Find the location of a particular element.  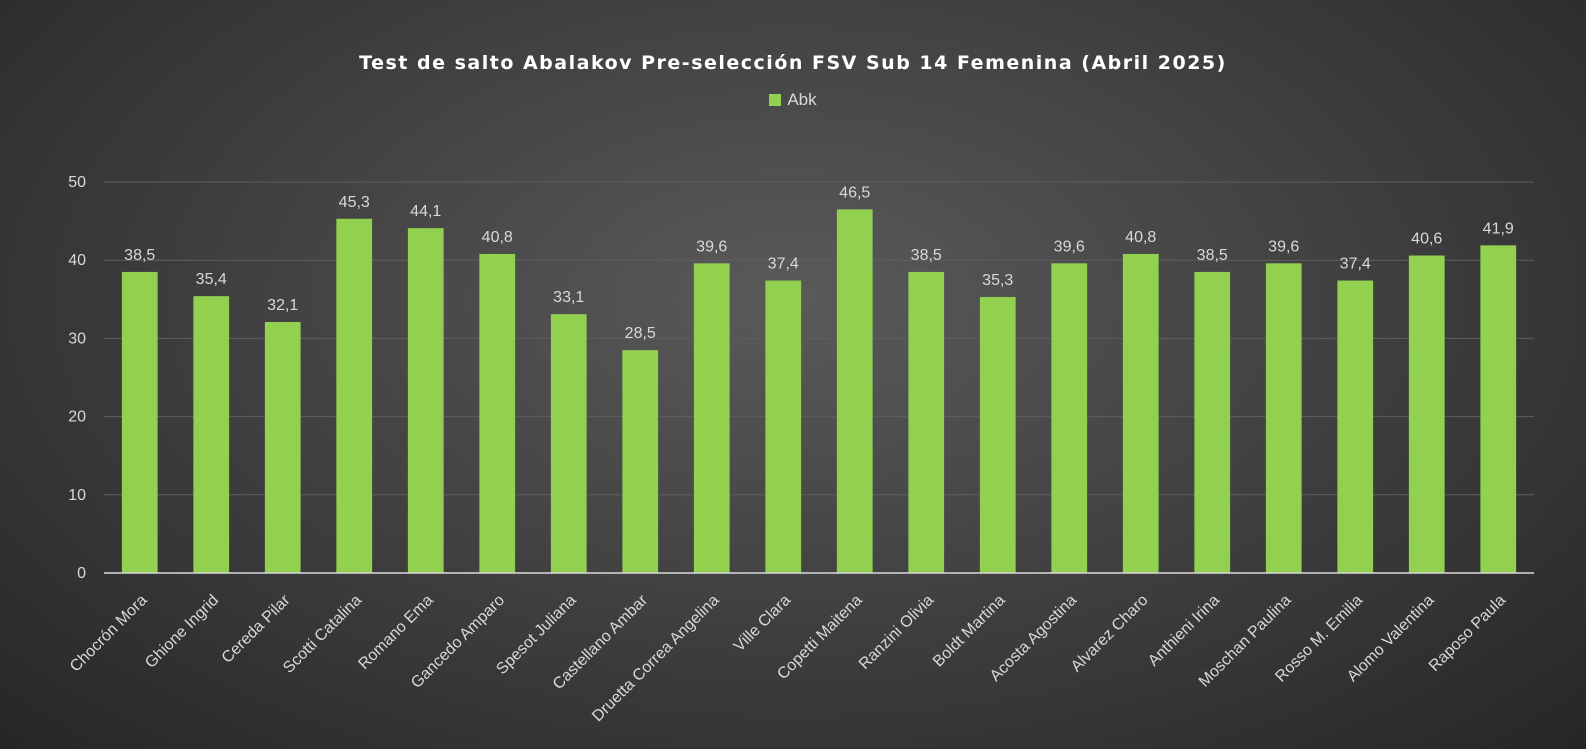

data-label: 45,3 is located at coordinates (354, 202).